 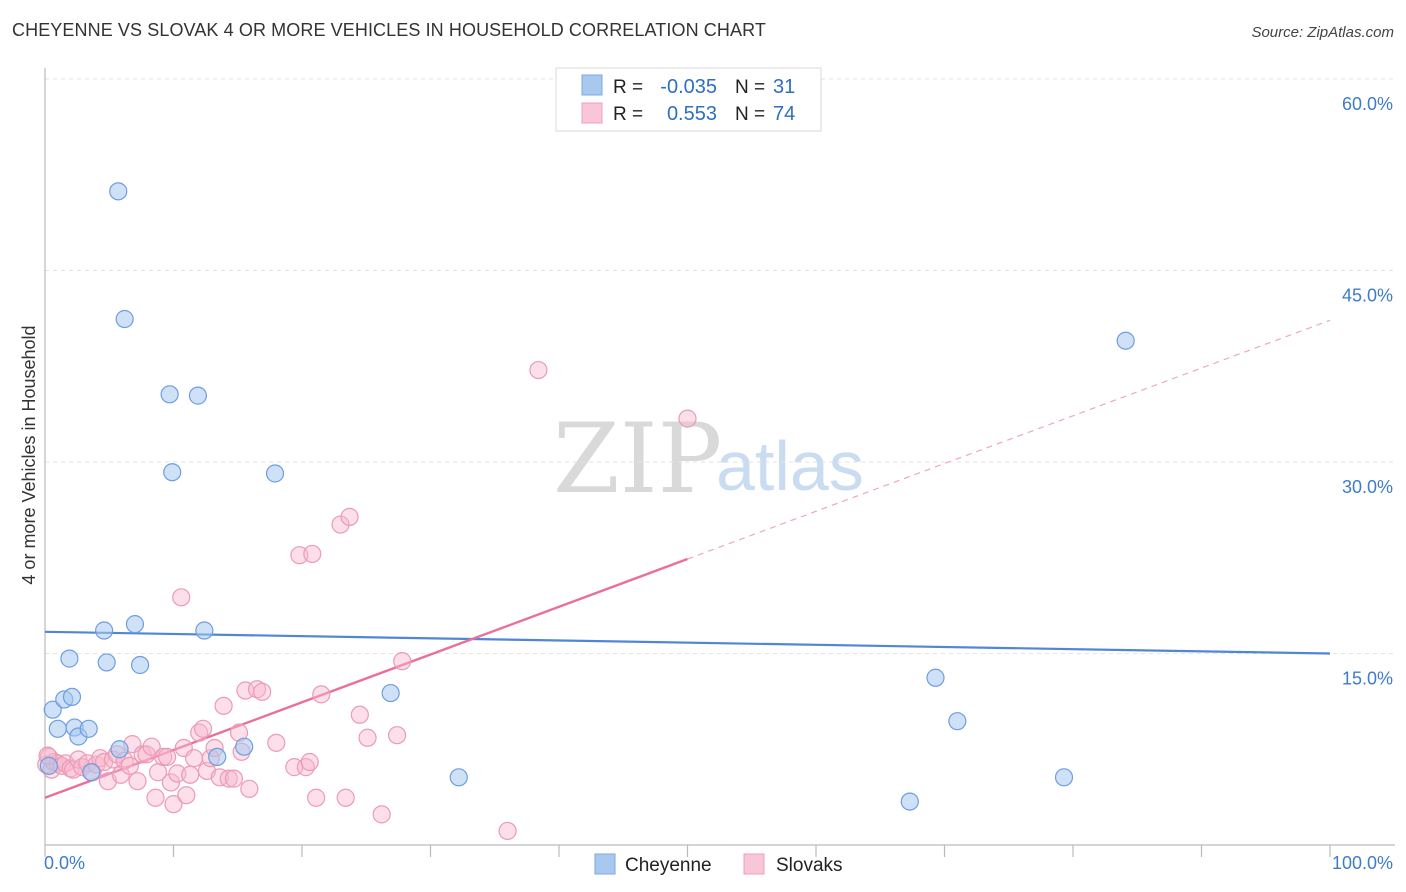 What do you see at coordinates (1367, 296) in the screenshot?
I see `y-tick-label: 45.0%` at bounding box center [1367, 296].